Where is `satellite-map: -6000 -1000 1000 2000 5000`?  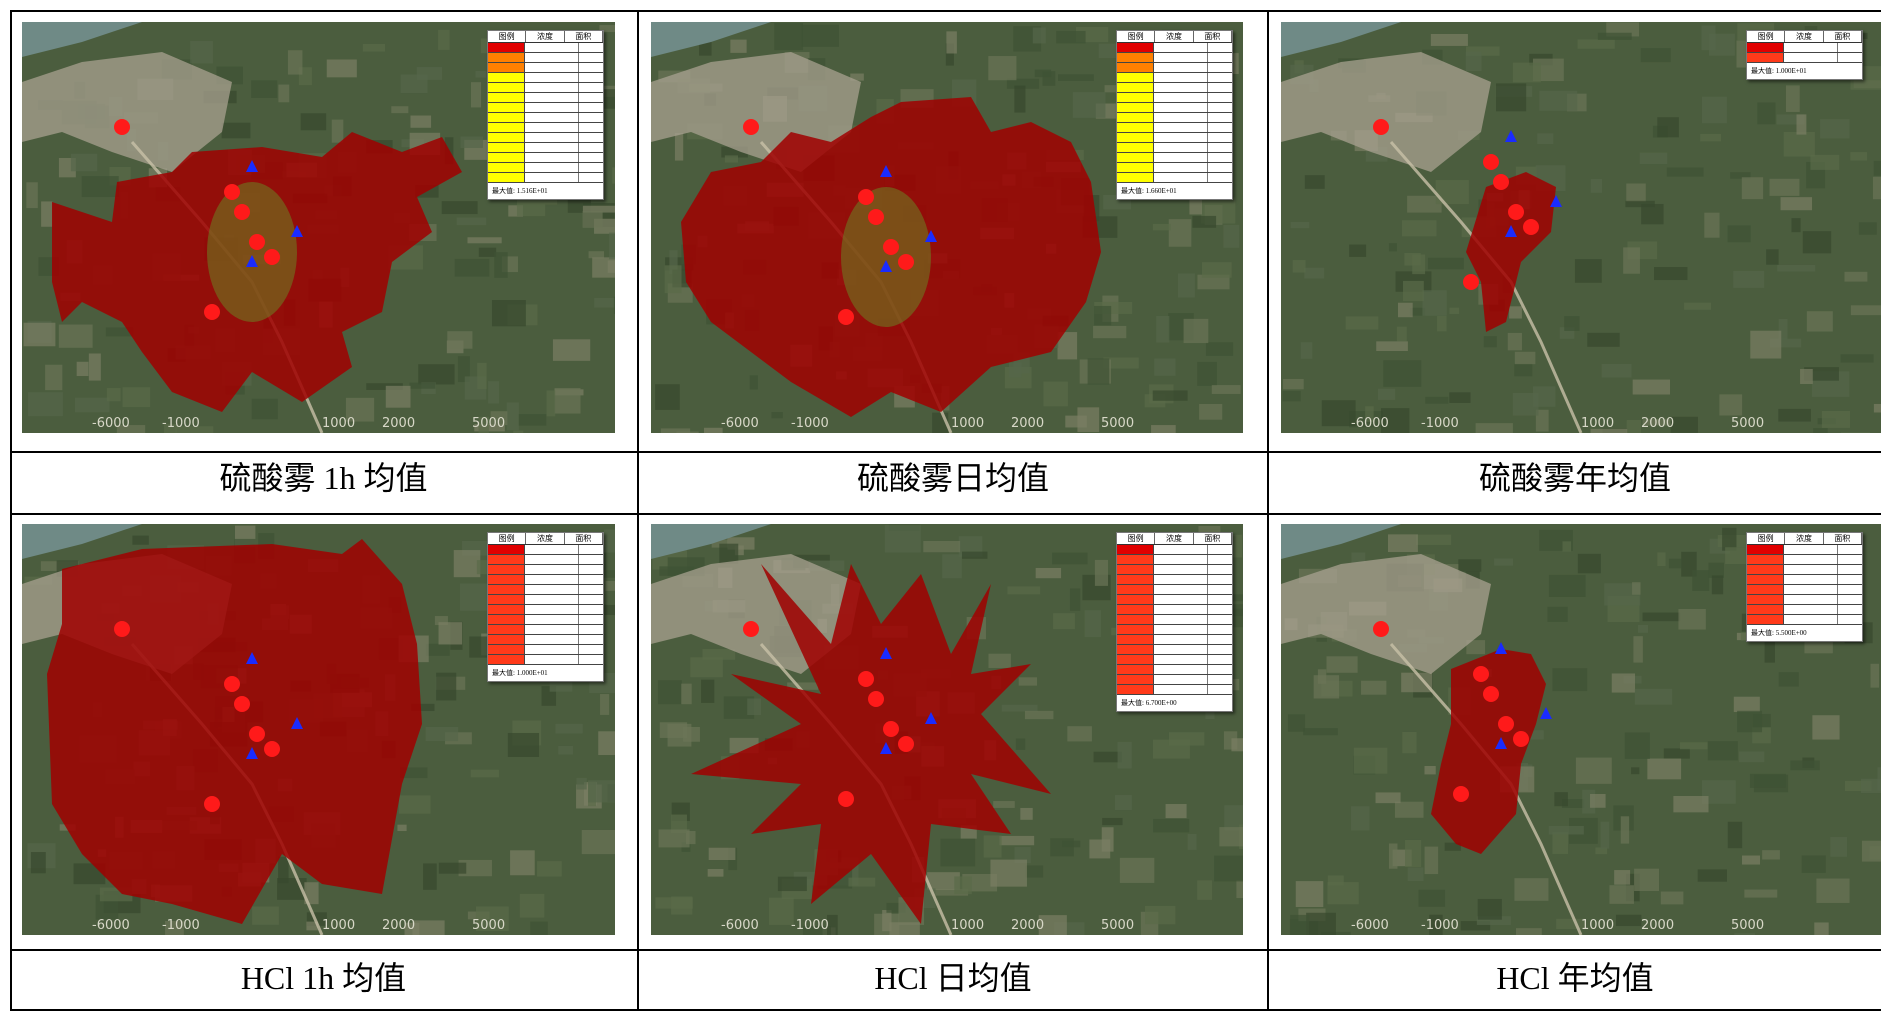 satellite-map: -6000 -1000 1000 2000 5000 is located at coordinates (1581, 227).